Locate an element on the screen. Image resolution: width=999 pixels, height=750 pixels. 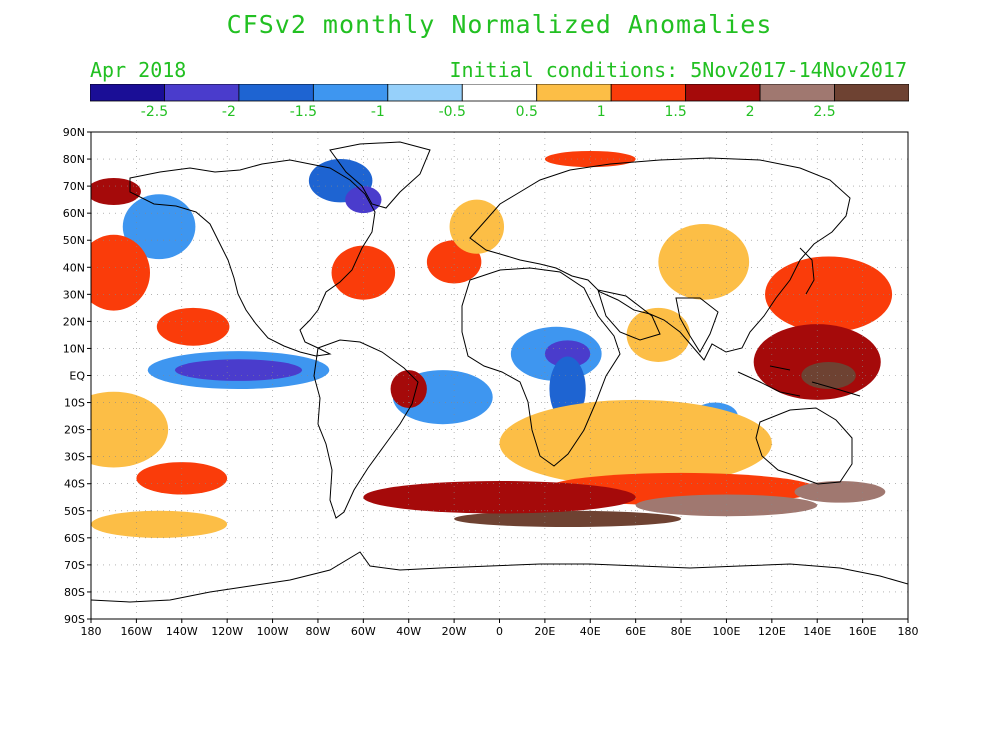
coastline-eurasia is located at coordinates (660, 259).